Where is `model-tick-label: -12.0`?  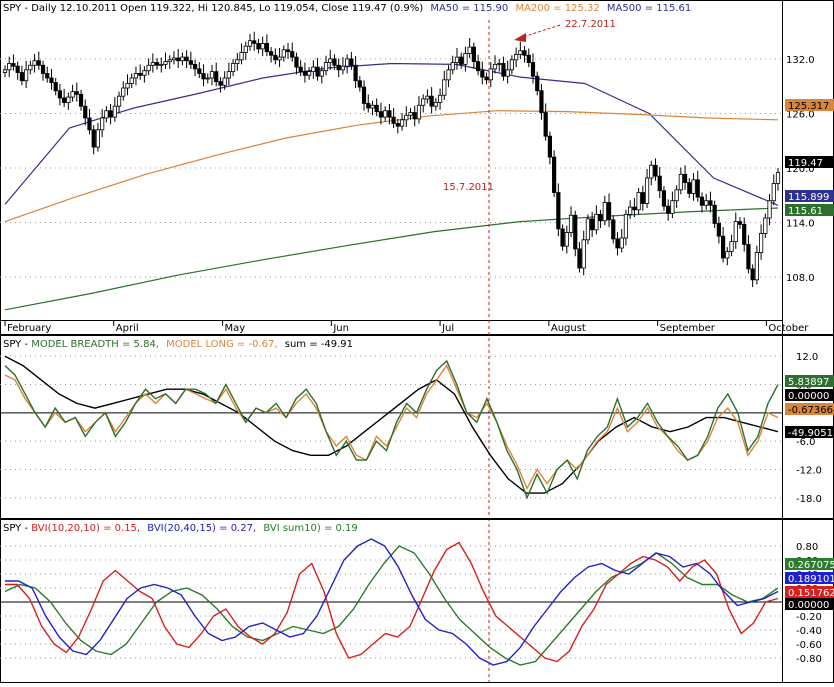
model-tick-label: -12.0 is located at coordinates (809, 471).